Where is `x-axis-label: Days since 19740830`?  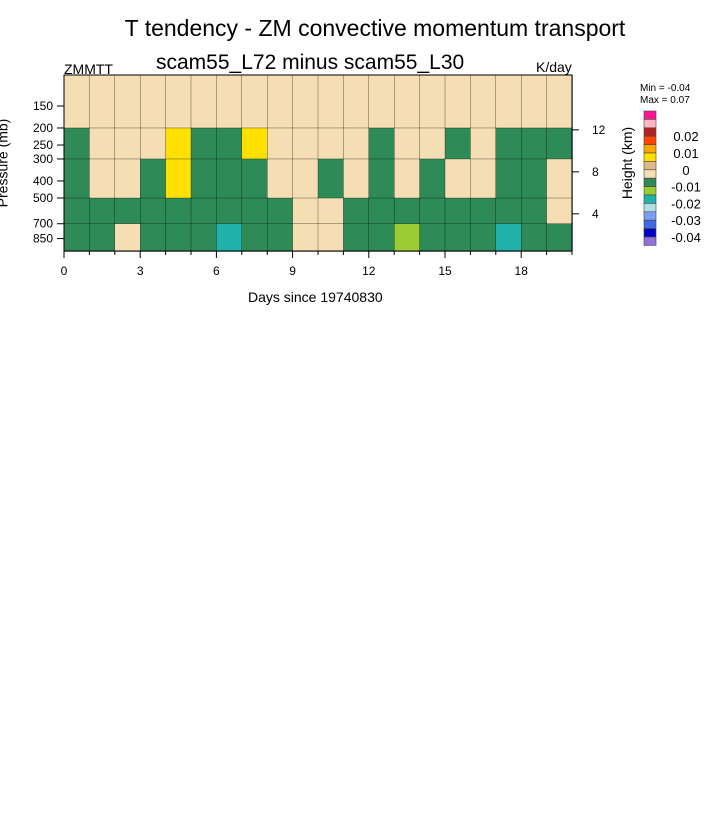
x-axis-label: Days since 19740830 is located at coordinates (315, 297).